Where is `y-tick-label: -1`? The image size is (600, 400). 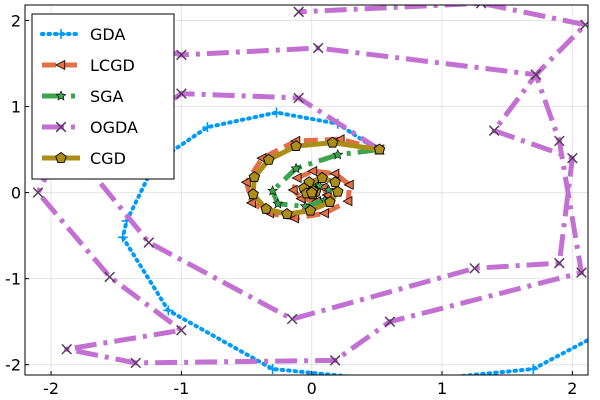 y-tick-label: -1 is located at coordinates (13, 279).